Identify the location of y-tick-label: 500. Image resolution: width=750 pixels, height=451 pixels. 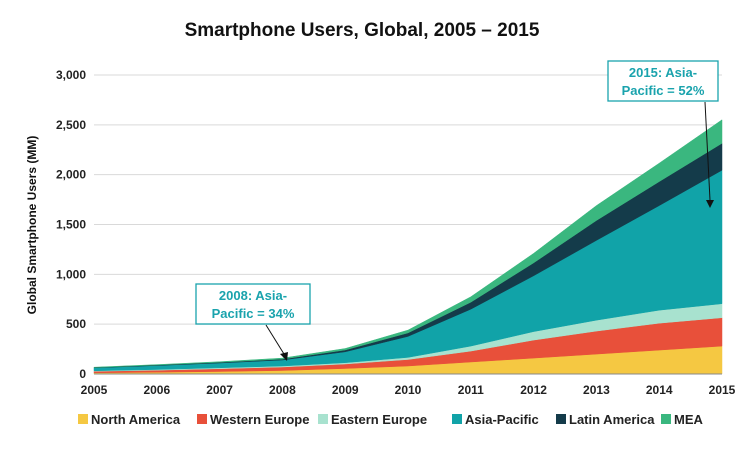
(76, 324).